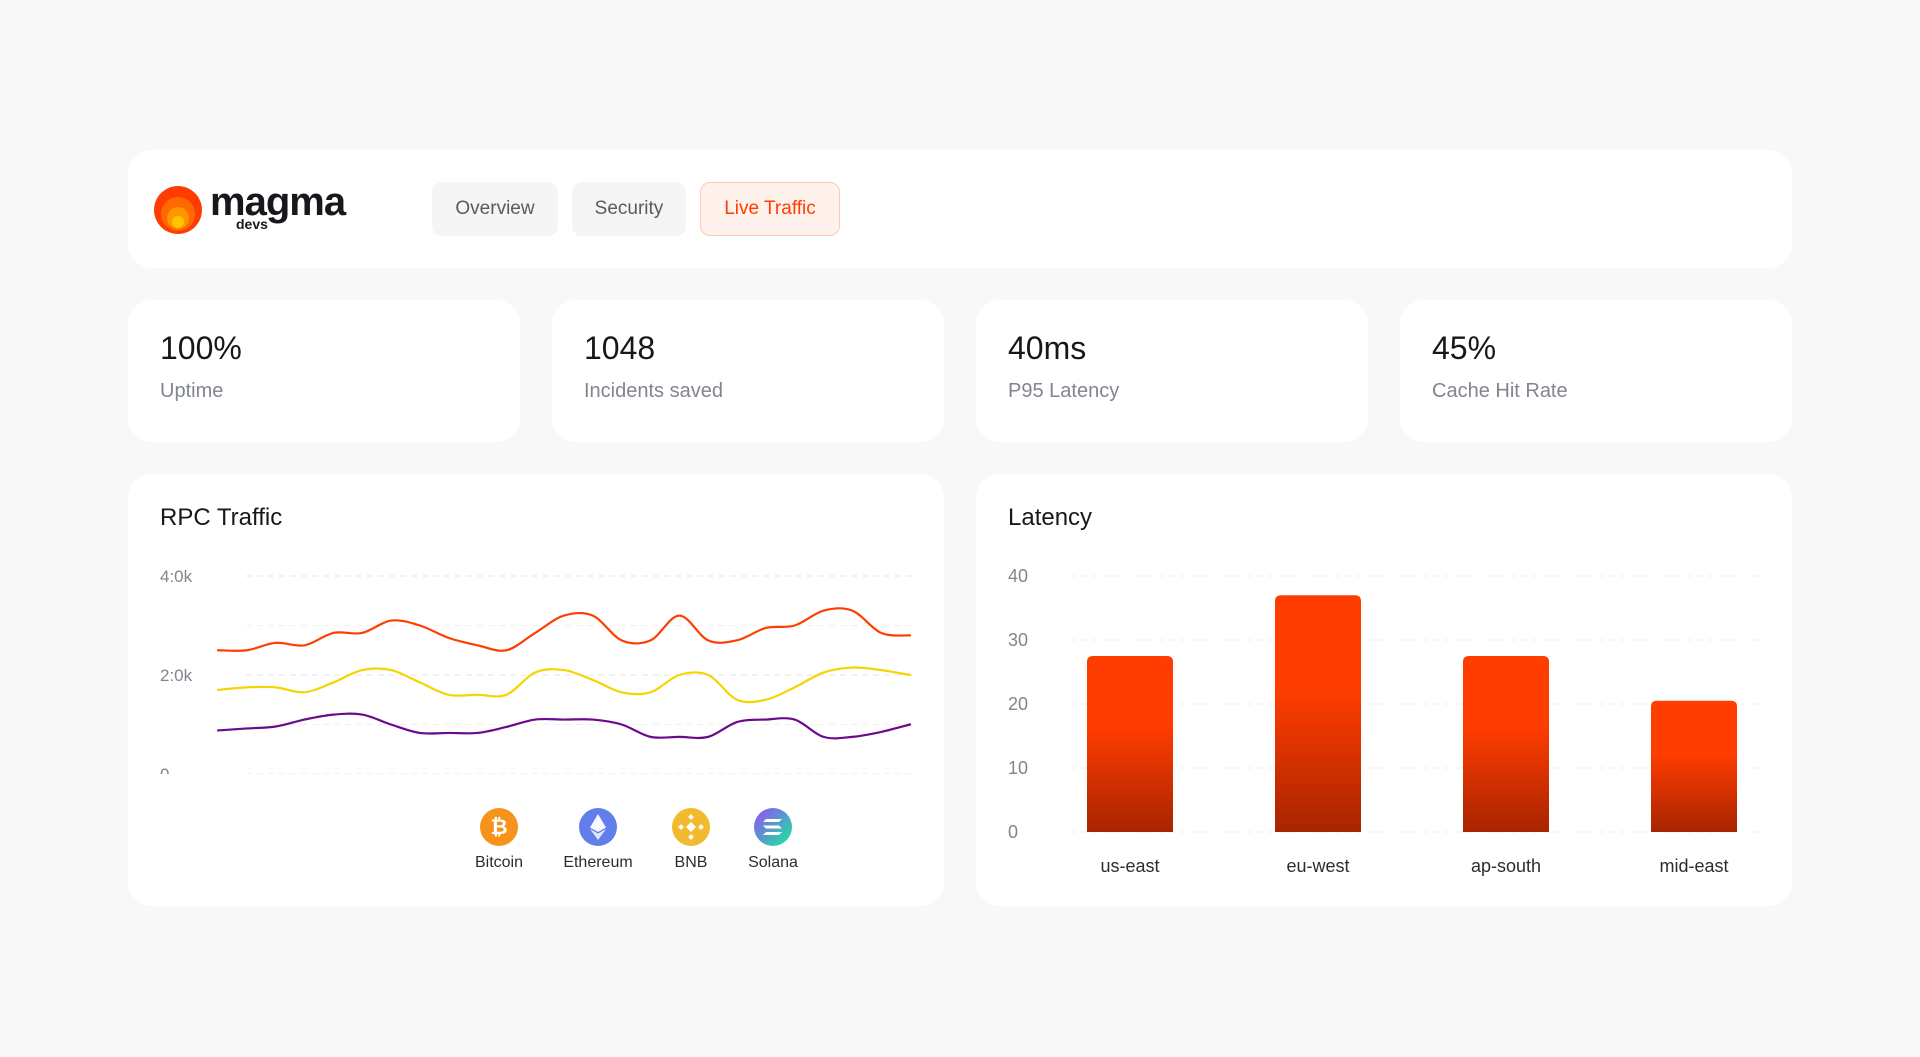 The height and width of the screenshot is (1057, 1920). I want to click on tab-overview: Overview, so click(495, 209).